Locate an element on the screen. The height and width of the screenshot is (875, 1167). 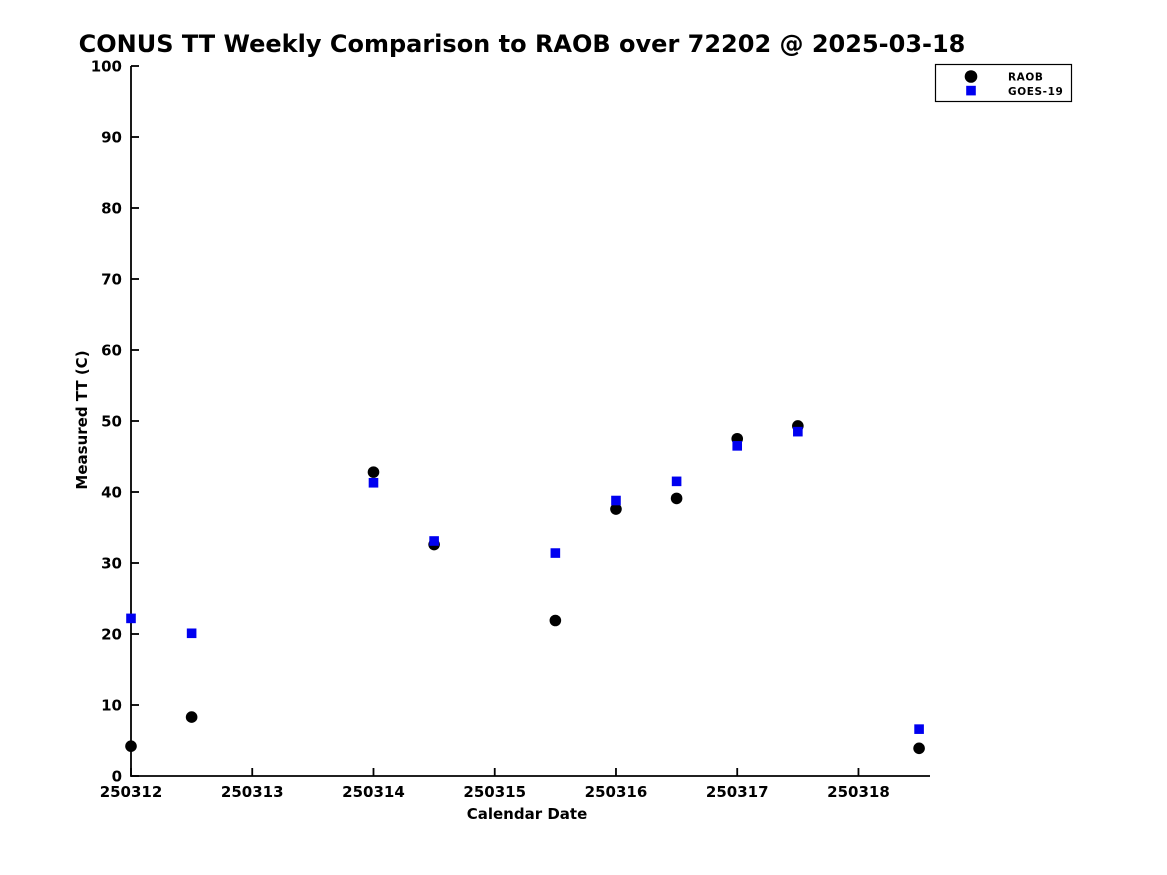
legend-label-raob: RAOB is located at coordinates (1026, 78).